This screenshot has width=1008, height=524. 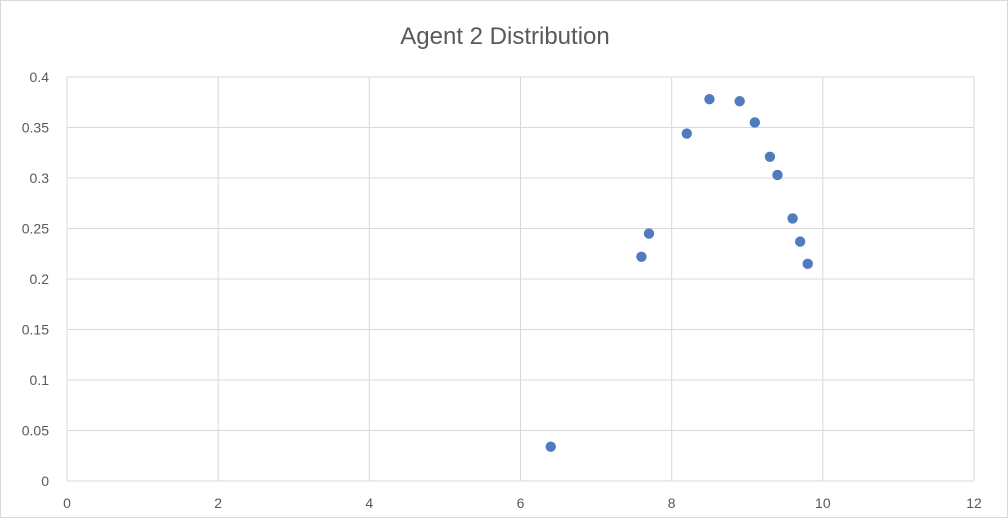 What do you see at coordinates (40, 279) in the screenshot?
I see `y-tick-label: 0.2` at bounding box center [40, 279].